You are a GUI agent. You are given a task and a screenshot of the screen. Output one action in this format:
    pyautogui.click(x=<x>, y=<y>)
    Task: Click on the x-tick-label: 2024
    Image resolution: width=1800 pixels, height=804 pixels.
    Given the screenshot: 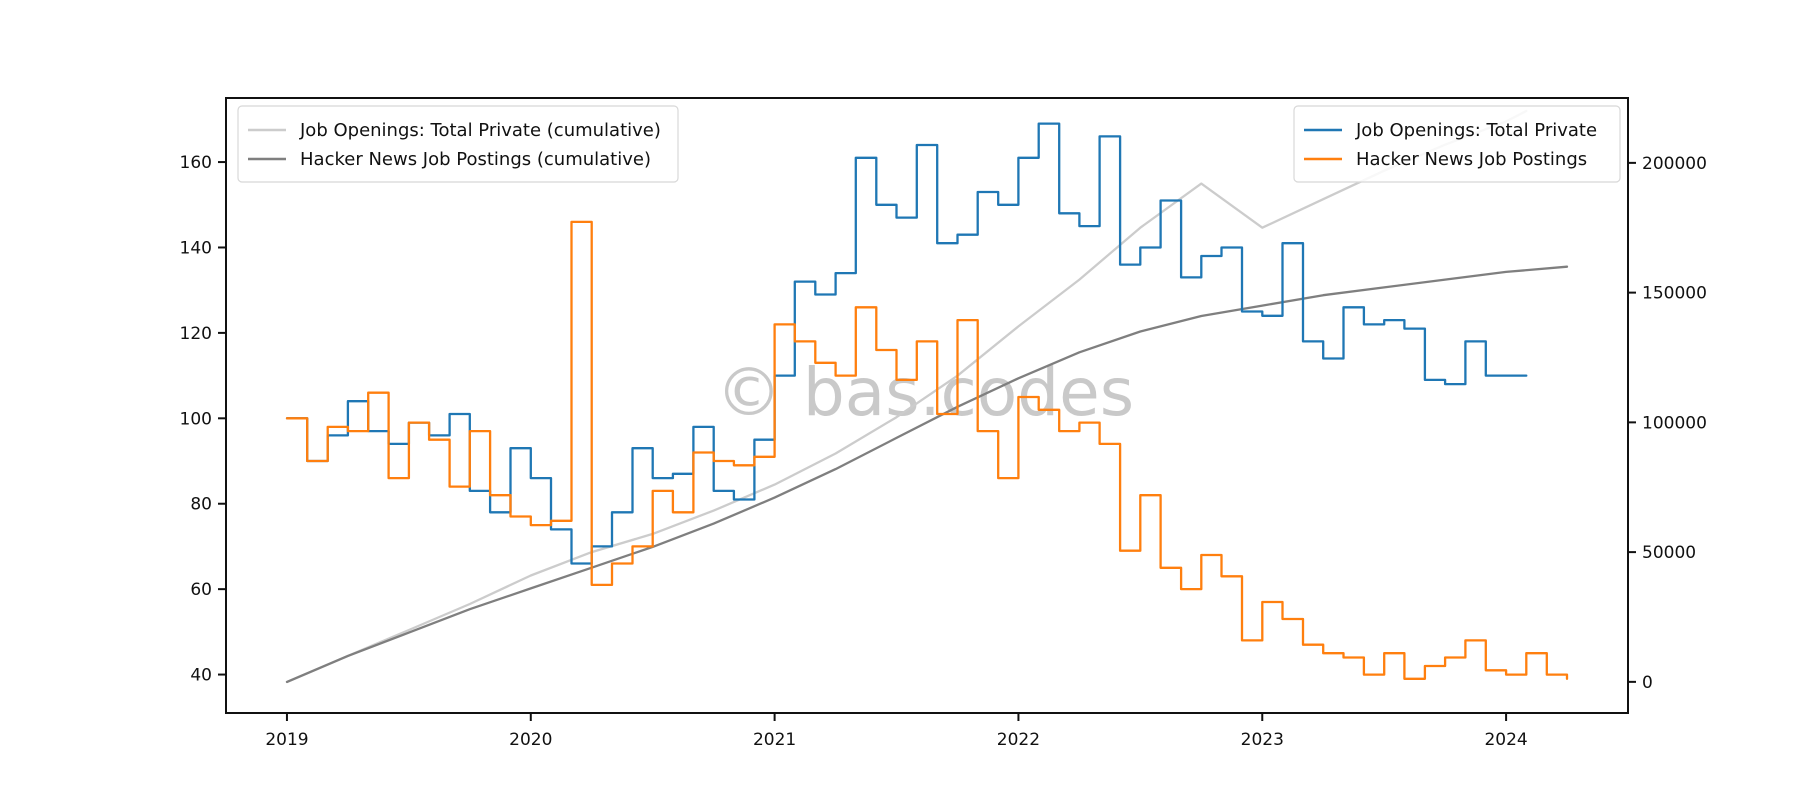 What is the action you would take?
    pyautogui.click(x=1505, y=740)
    